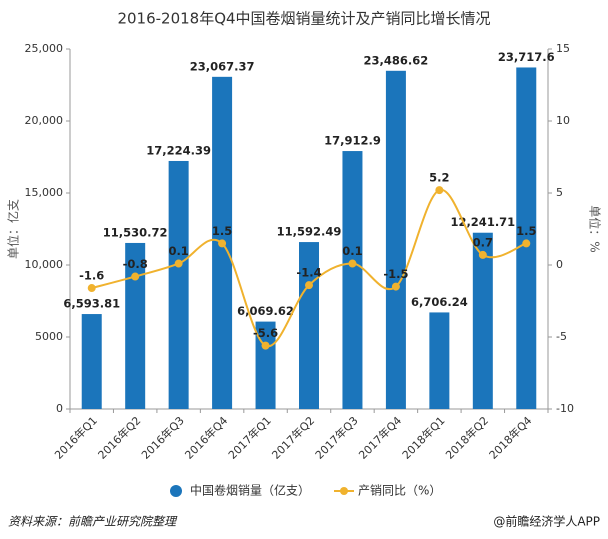  Describe the element at coordinates (178, 150) in the screenshot. I see `bar-value-label: 17,224.39` at that location.